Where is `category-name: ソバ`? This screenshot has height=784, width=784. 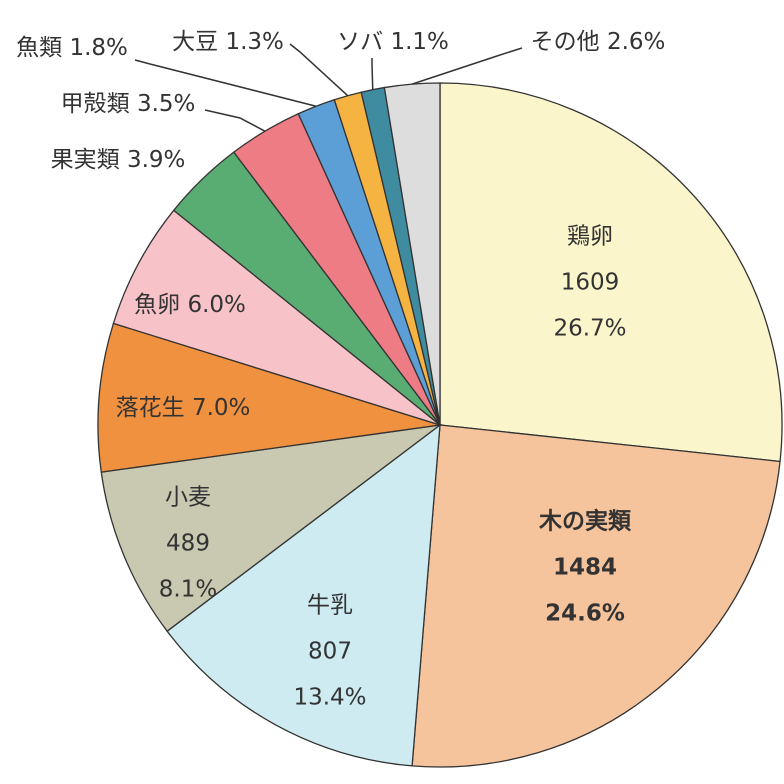 category-name: ソバ is located at coordinates (360, 42).